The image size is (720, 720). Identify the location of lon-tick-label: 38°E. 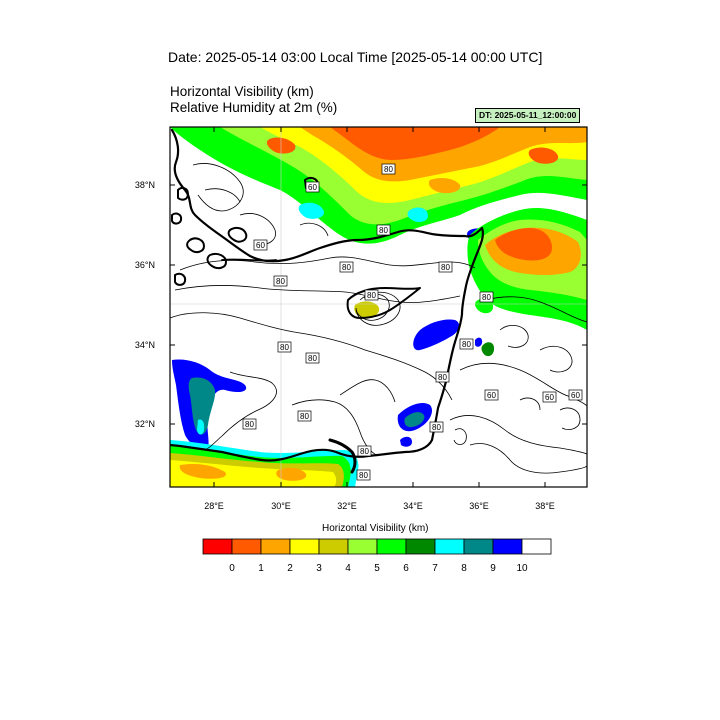
(545, 506).